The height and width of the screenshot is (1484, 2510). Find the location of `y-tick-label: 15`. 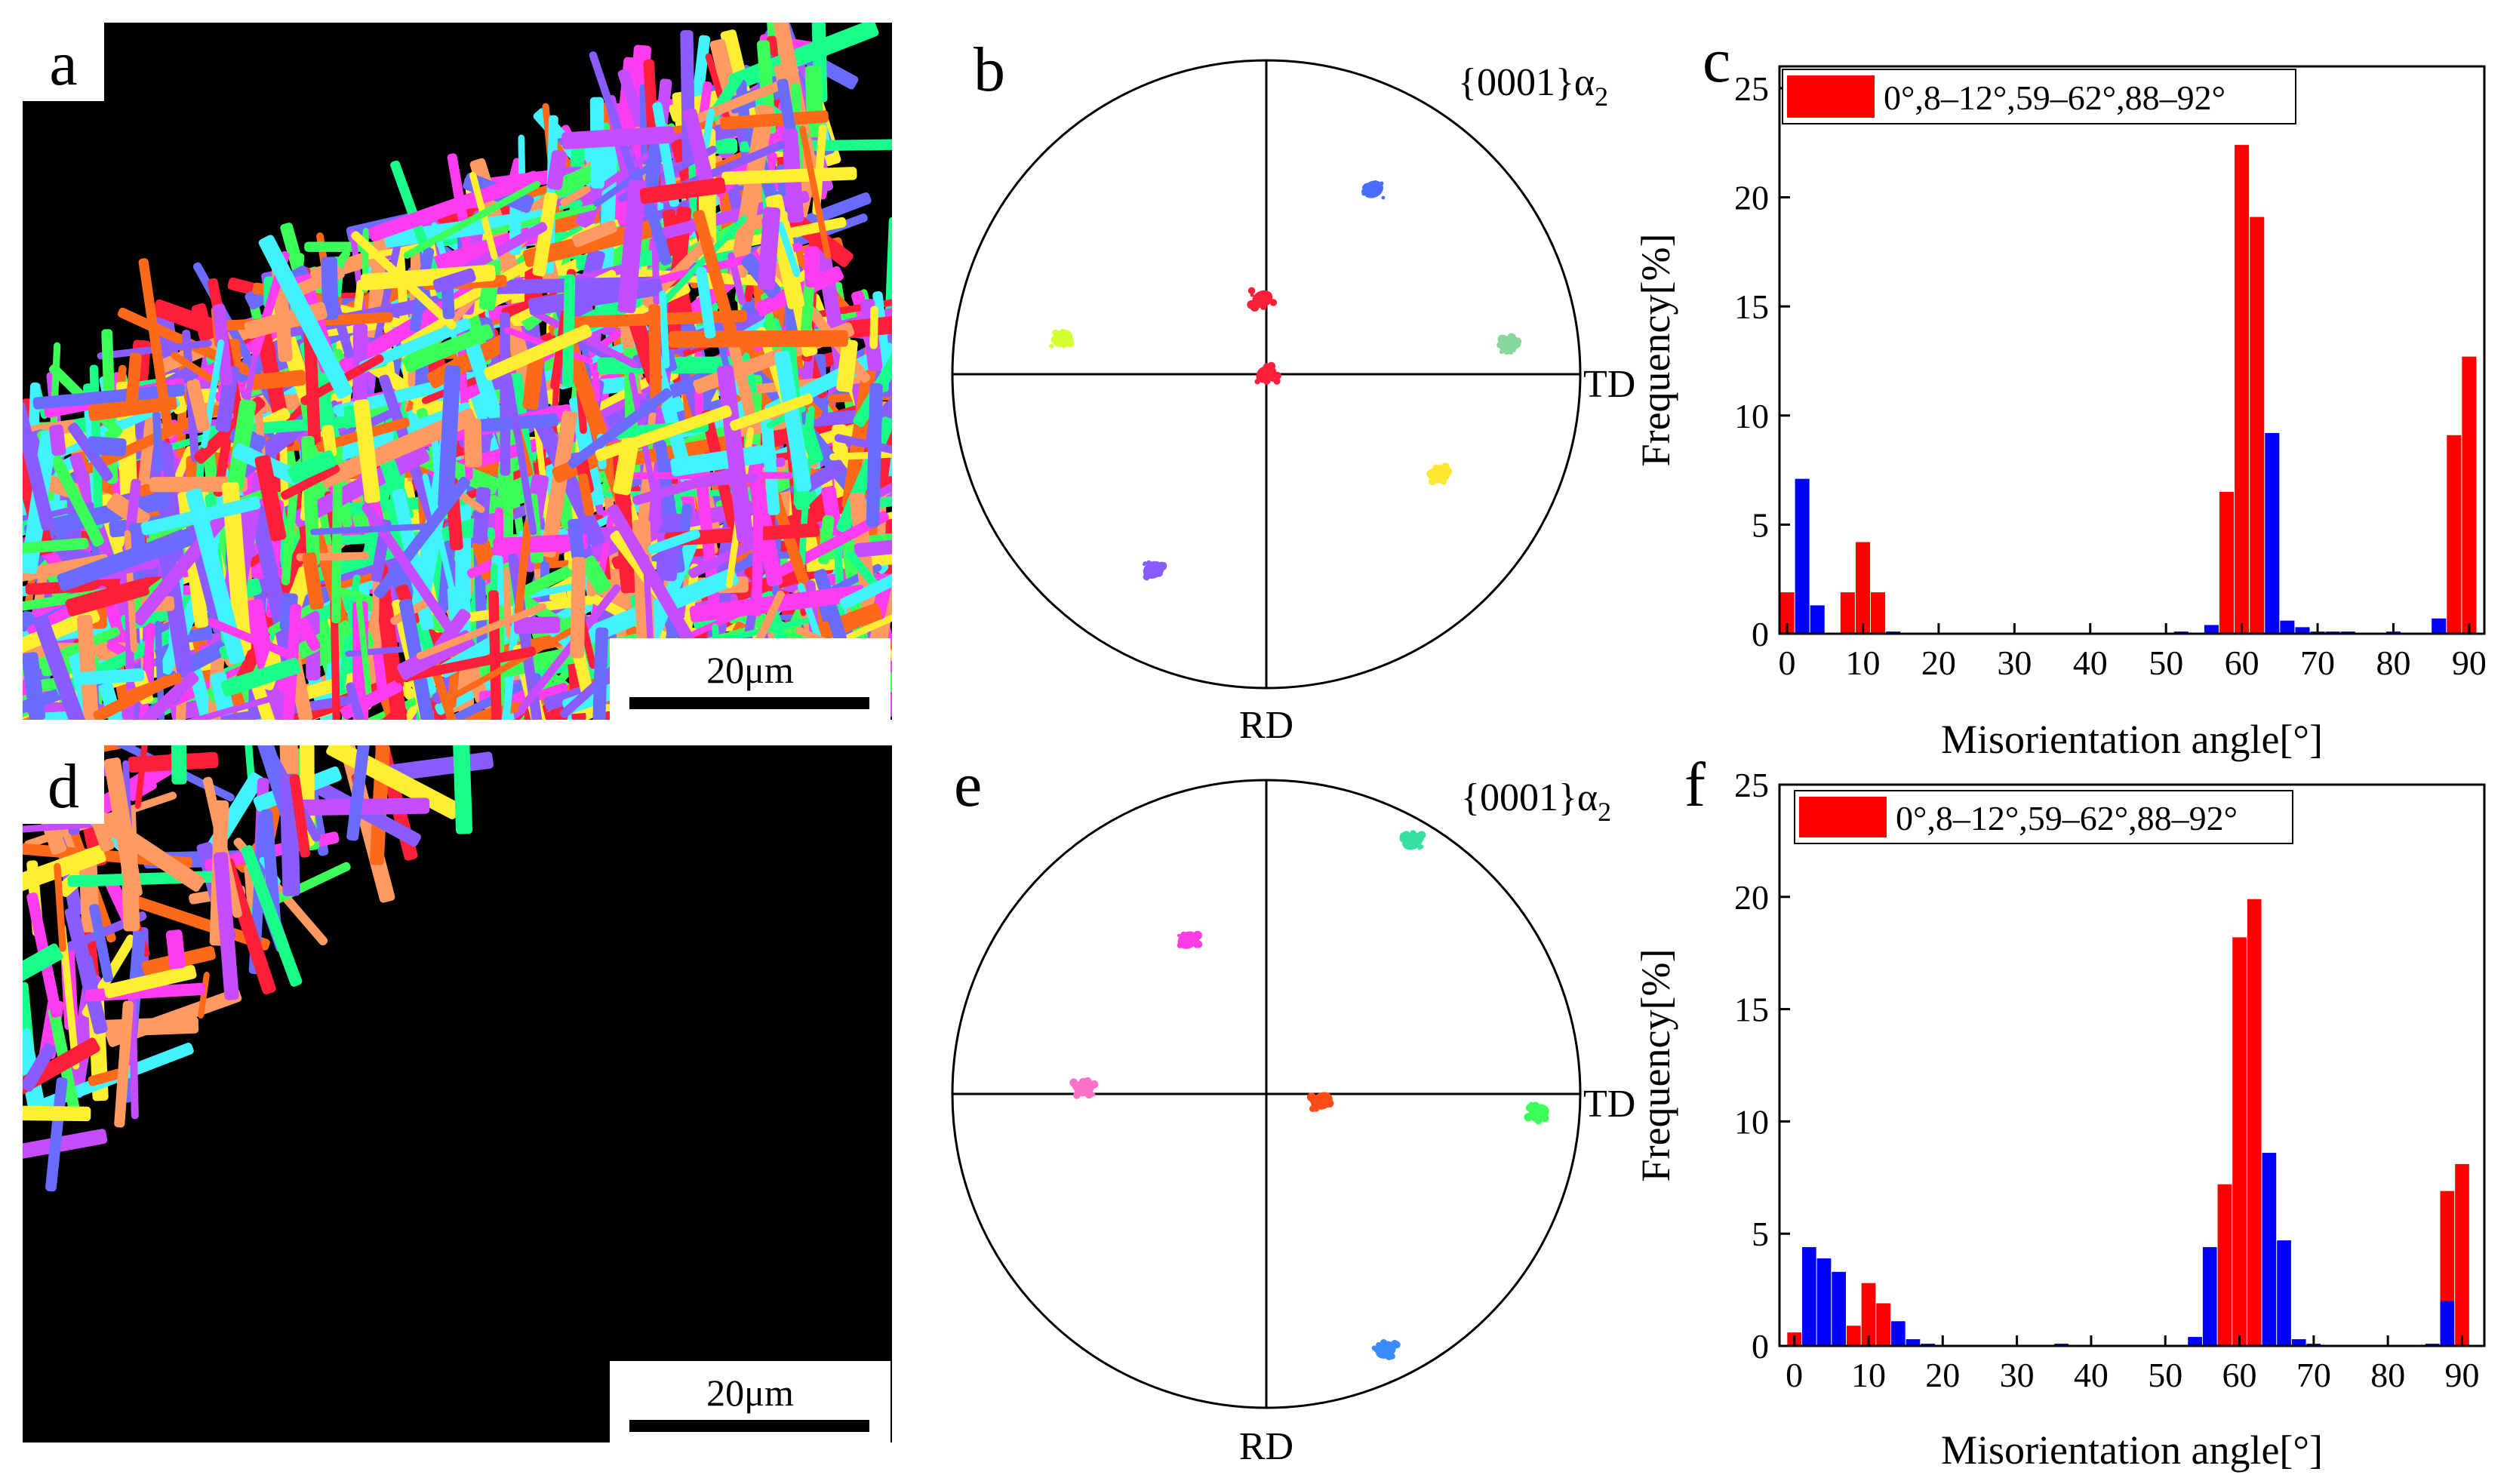

y-tick-label: 15 is located at coordinates (1752, 306).